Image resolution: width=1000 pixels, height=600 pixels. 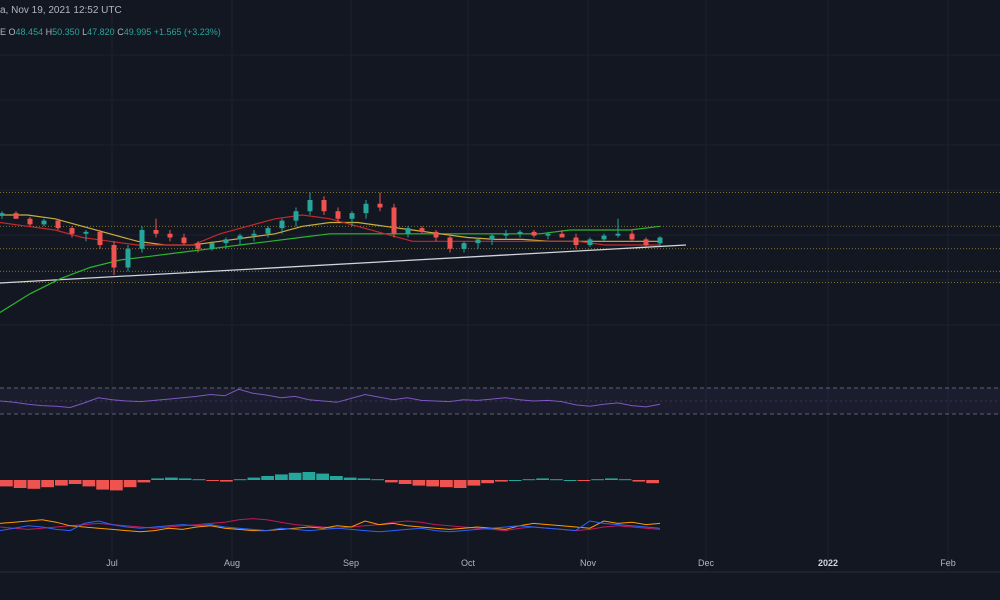 What do you see at coordinates (112, 563) in the screenshot?
I see `x-axis-tick-label: Jul` at bounding box center [112, 563].